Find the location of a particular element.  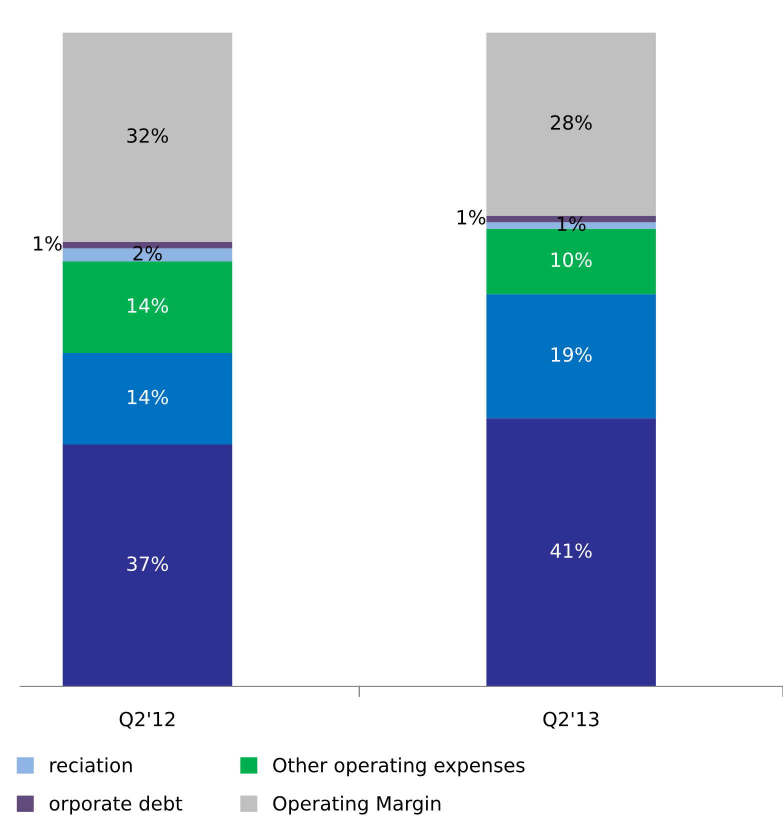

data-label: 41% is located at coordinates (571, 550).